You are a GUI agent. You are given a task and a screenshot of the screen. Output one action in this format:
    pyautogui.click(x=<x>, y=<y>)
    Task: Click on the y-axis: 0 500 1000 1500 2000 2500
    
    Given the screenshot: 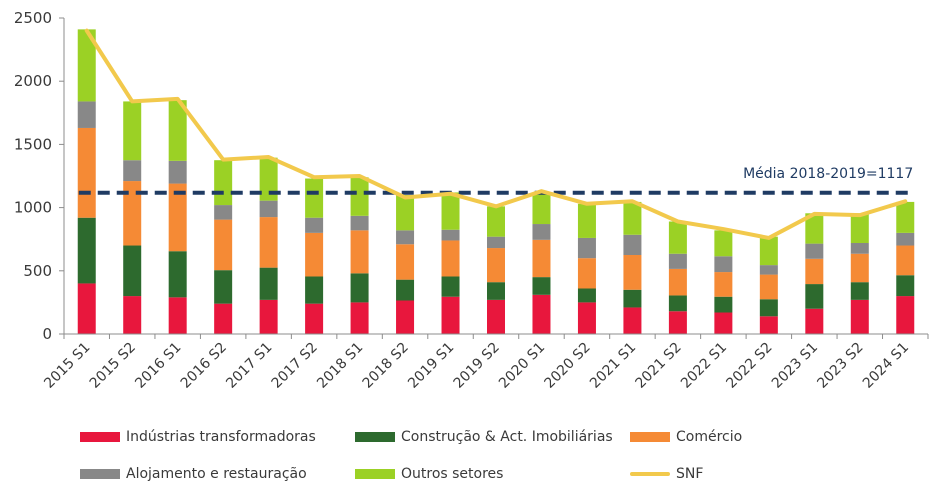 What is the action you would take?
    pyautogui.click(x=39, y=176)
    